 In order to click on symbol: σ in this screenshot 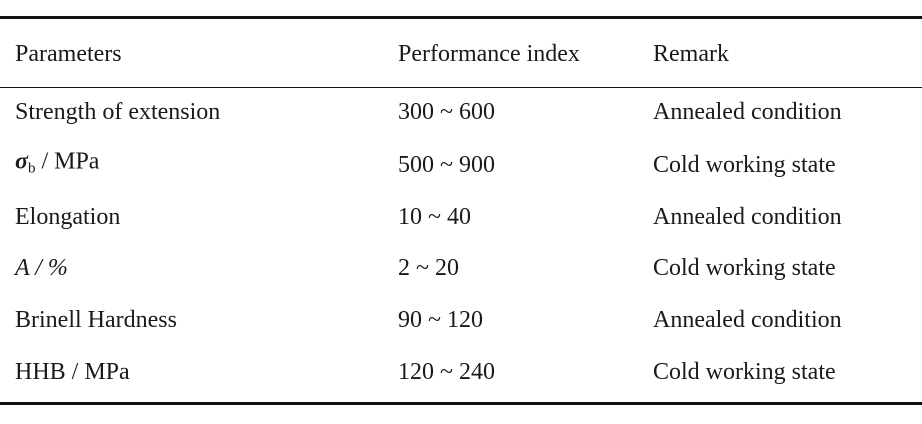, I will do `click(21, 161)`.